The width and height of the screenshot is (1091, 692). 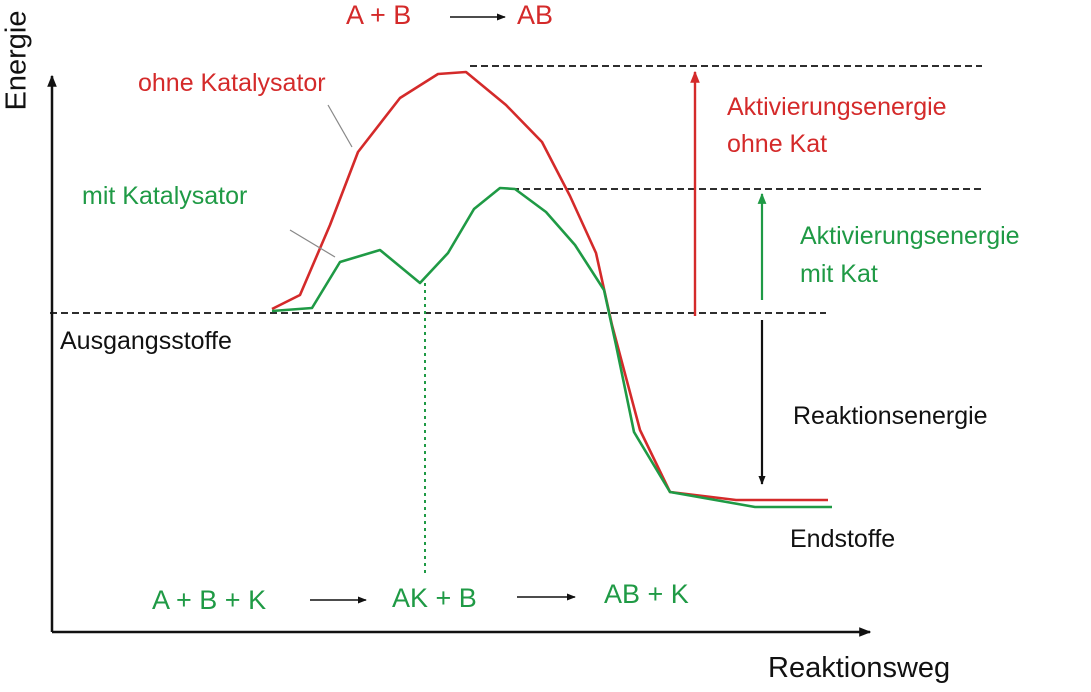 I want to click on activation-with-label-line1: Aktivierungsenergie, so click(x=910, y=236).